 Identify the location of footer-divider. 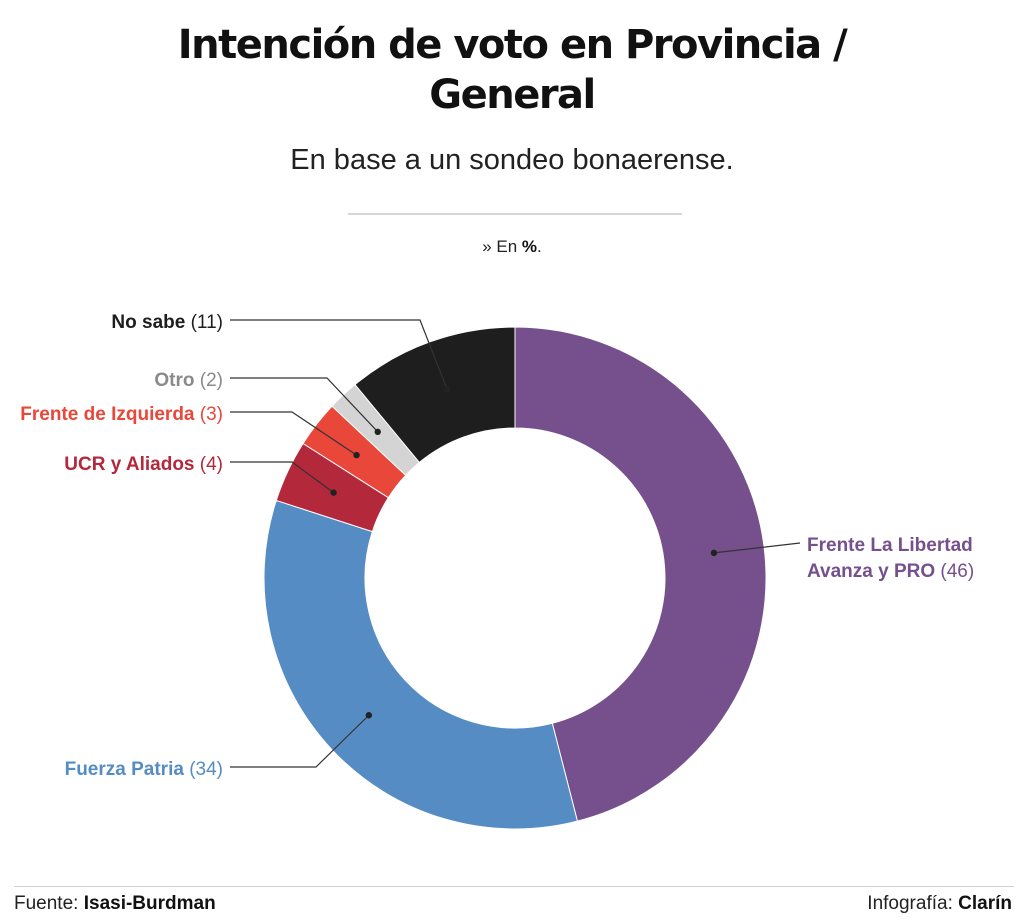
(514, 886).